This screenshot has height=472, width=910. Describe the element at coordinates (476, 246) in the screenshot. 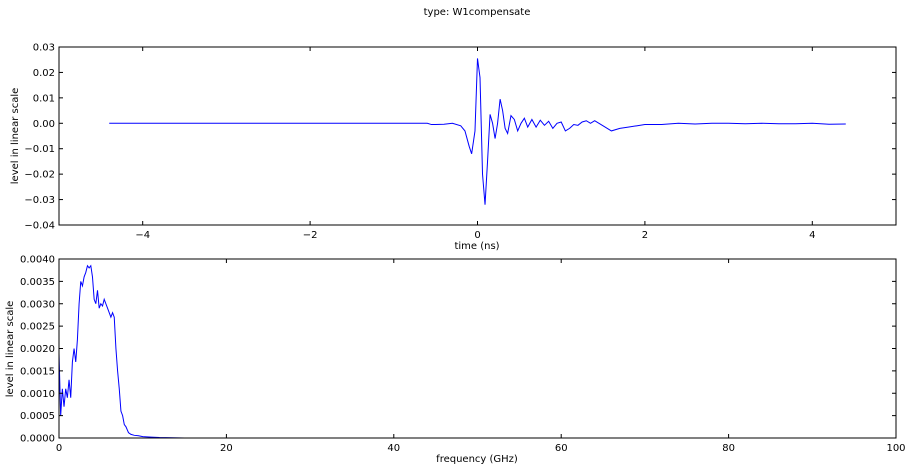

I see `time-domain-x-axis-label: time (ns)` at that location.